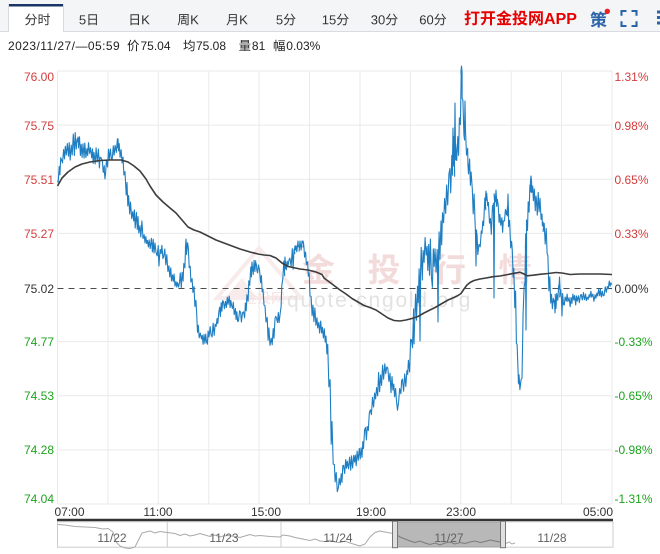 The width and height of the screenshot is (660, 554). Describe the element at coordinates (39, 342) in the screenshot. I see `svg-text: 74.77` at that location.